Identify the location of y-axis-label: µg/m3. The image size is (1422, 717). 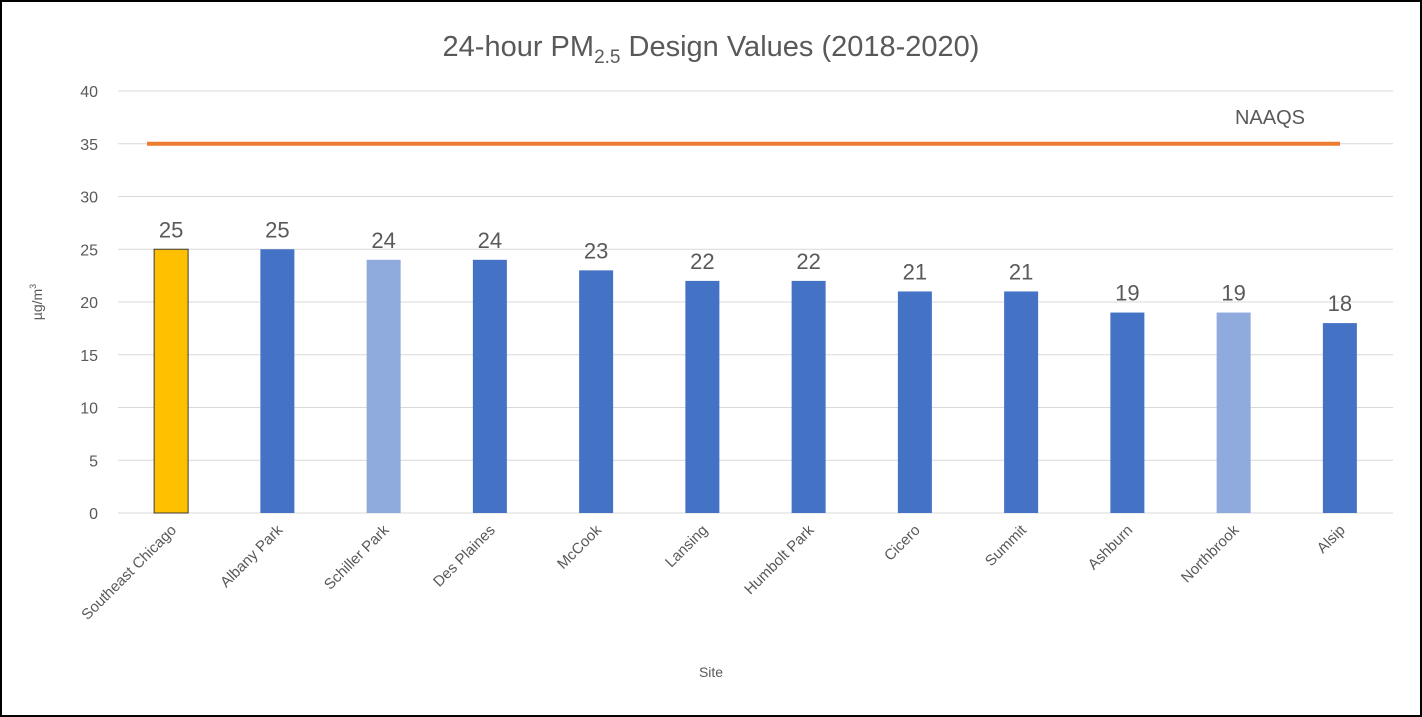
(36, 302).